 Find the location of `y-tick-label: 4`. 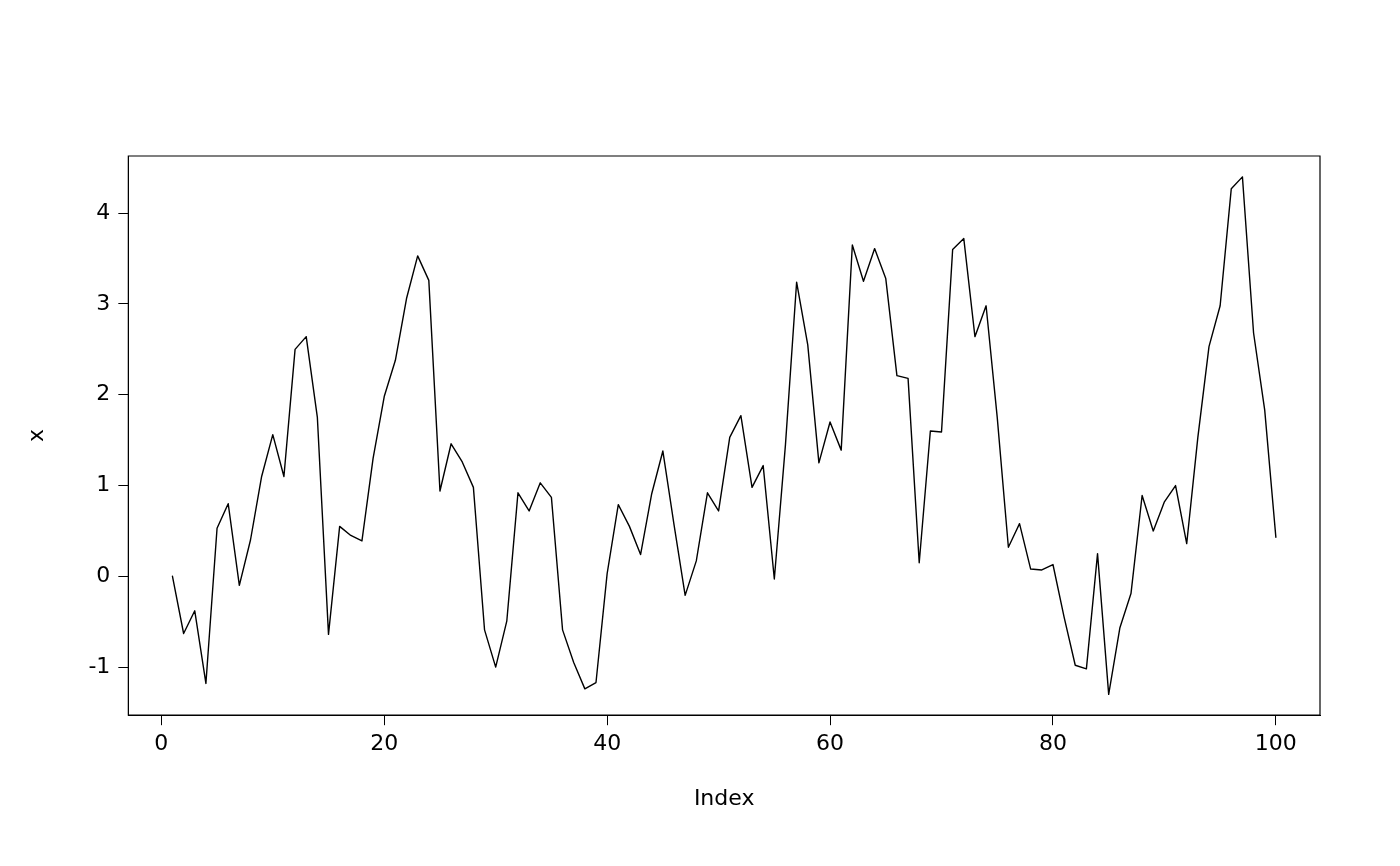

y-tick-label: 4 is located at coordinates (103, 211).